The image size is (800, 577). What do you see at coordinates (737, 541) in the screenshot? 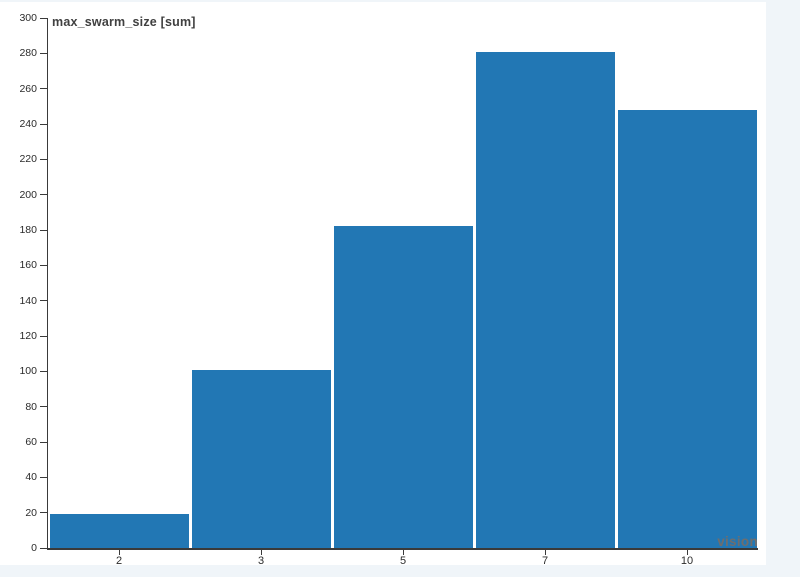
I see `watermark: vision` at bounding box center [737, 541].